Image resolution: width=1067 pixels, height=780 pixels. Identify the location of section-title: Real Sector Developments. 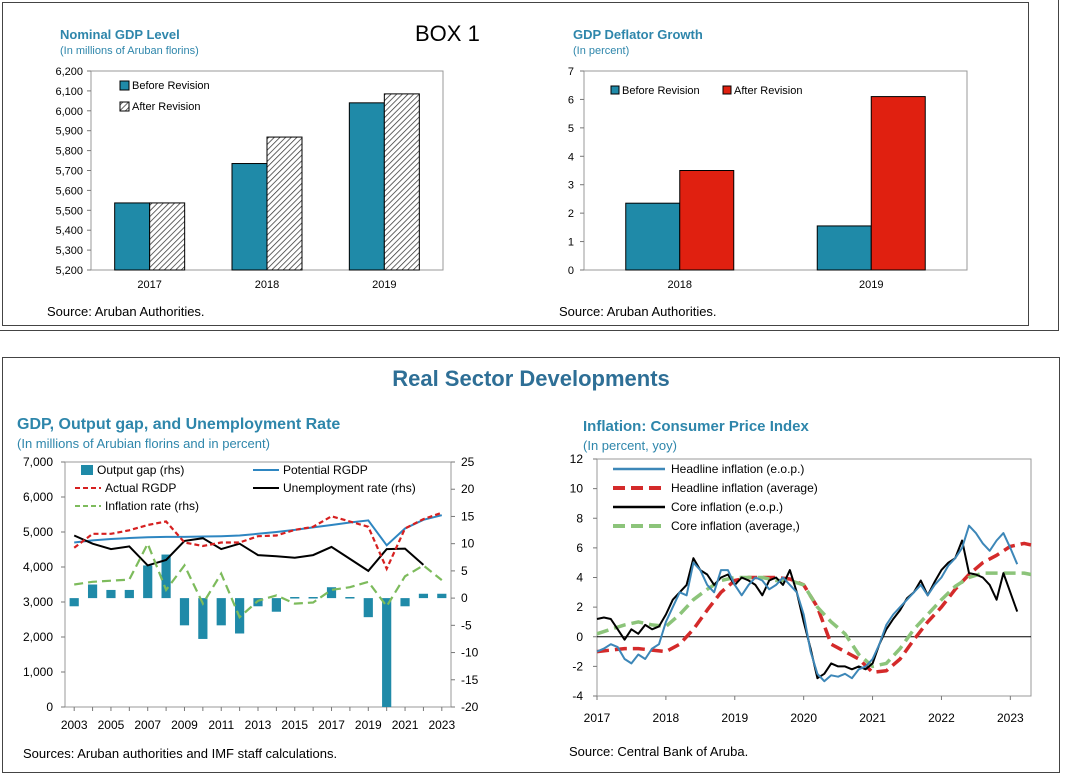
(531, 378).